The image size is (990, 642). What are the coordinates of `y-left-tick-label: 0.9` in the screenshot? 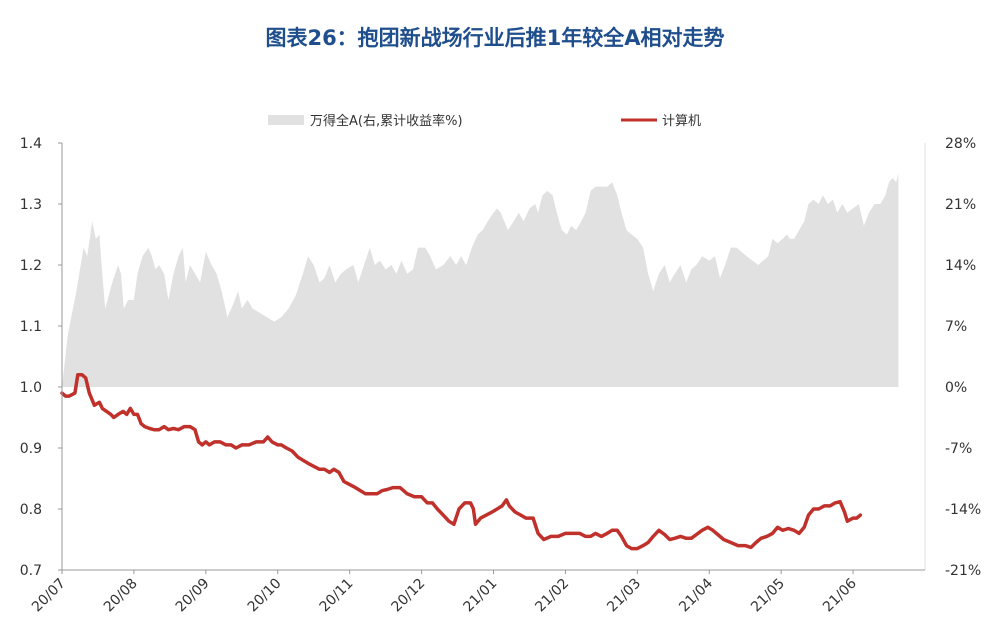 It's located at (31, 449).